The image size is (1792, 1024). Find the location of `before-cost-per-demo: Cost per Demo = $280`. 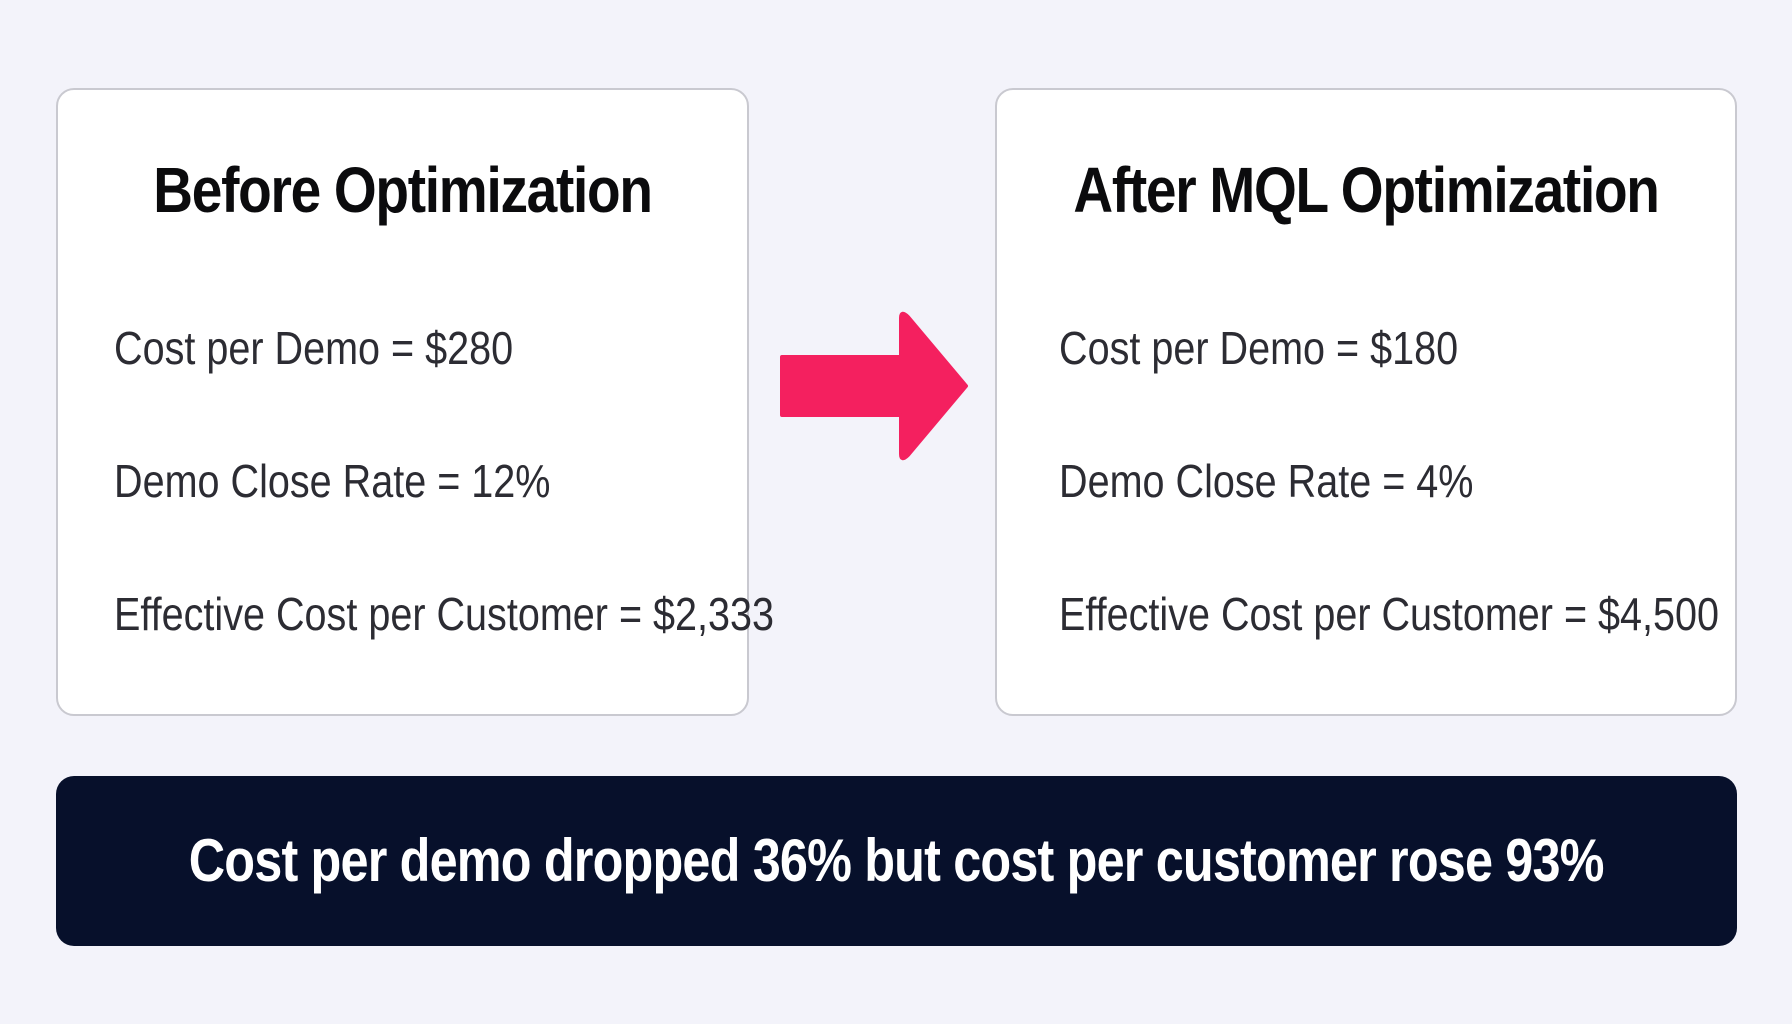

before-cost-per-demo: Cost per Demo = $280 is located at coordinates (314, 348).